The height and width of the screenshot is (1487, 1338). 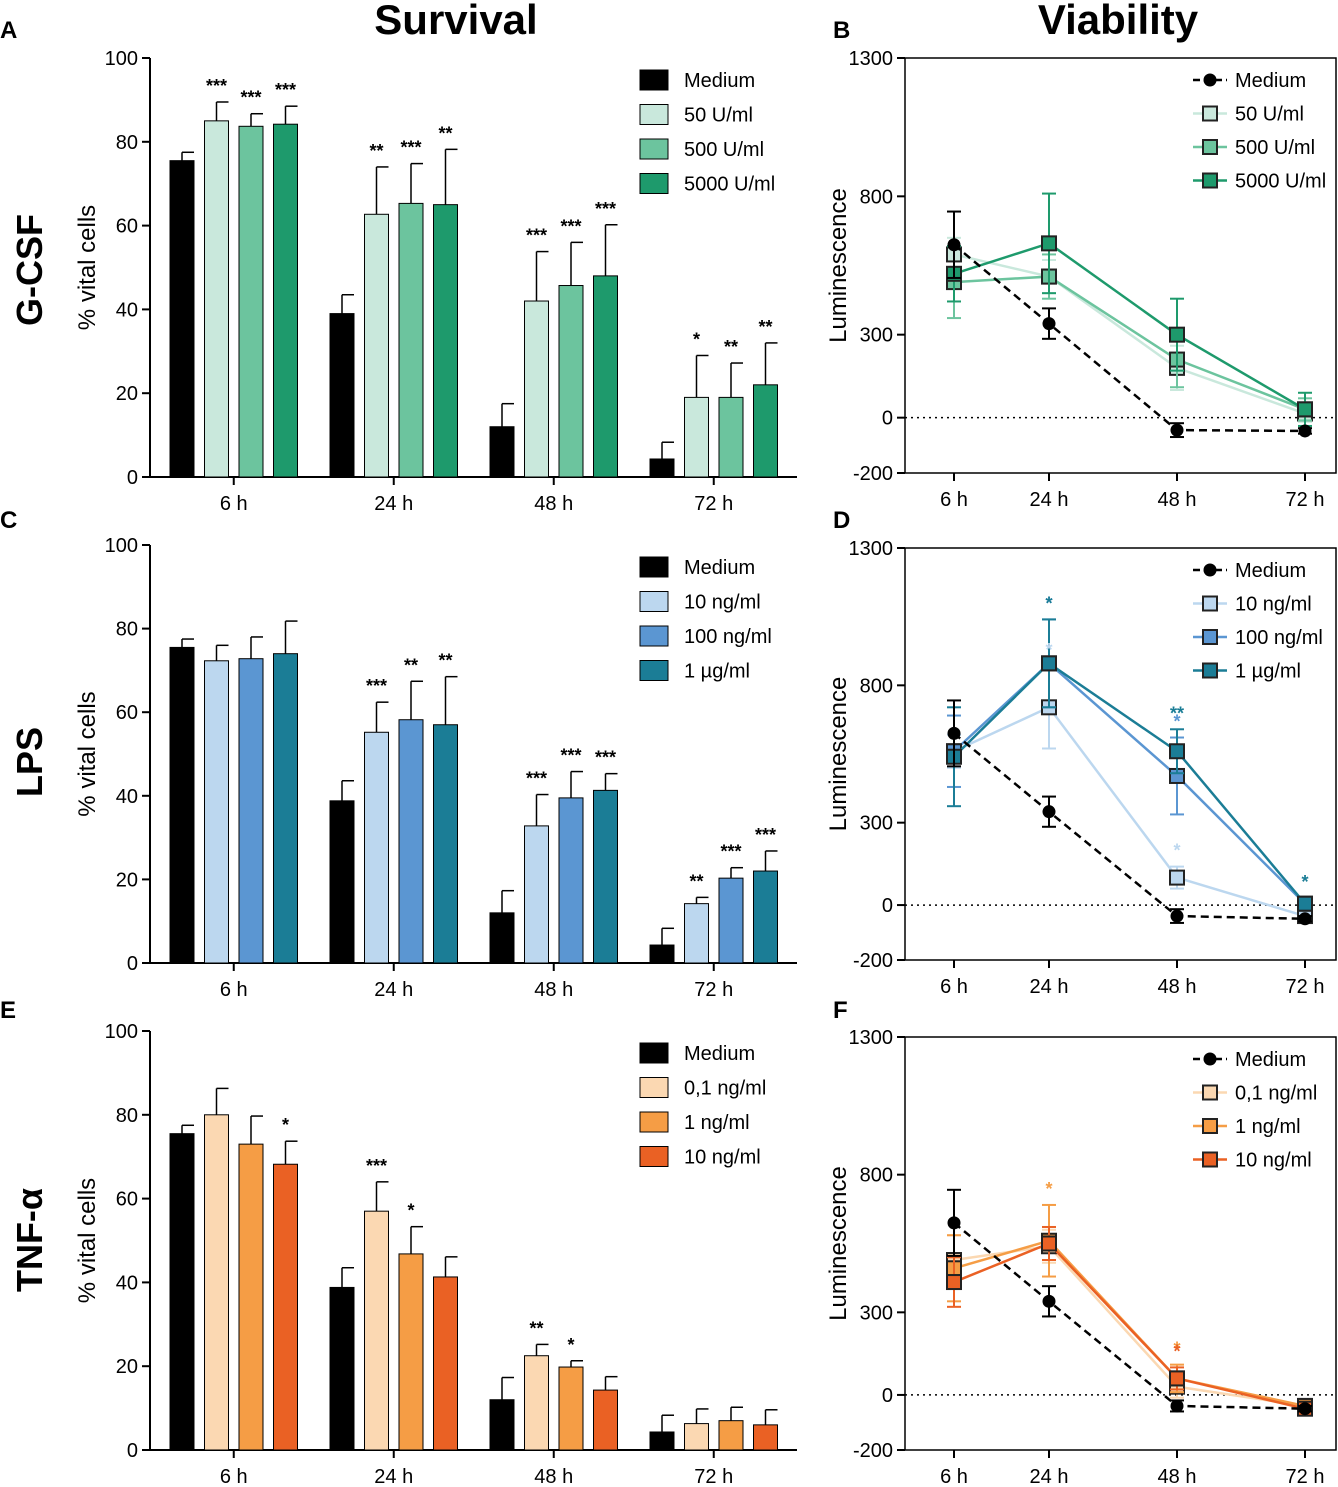 I want to click on x-tick-label: 48 h, so click(x=553, y=990).